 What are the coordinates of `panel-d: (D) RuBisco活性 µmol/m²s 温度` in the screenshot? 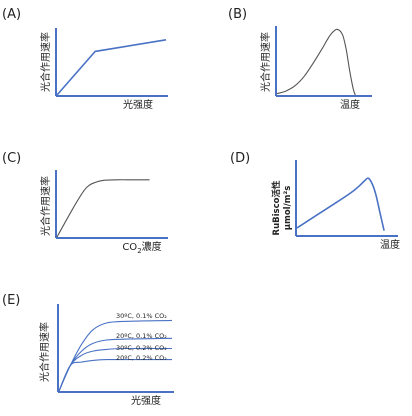 It's located at (315, 201).